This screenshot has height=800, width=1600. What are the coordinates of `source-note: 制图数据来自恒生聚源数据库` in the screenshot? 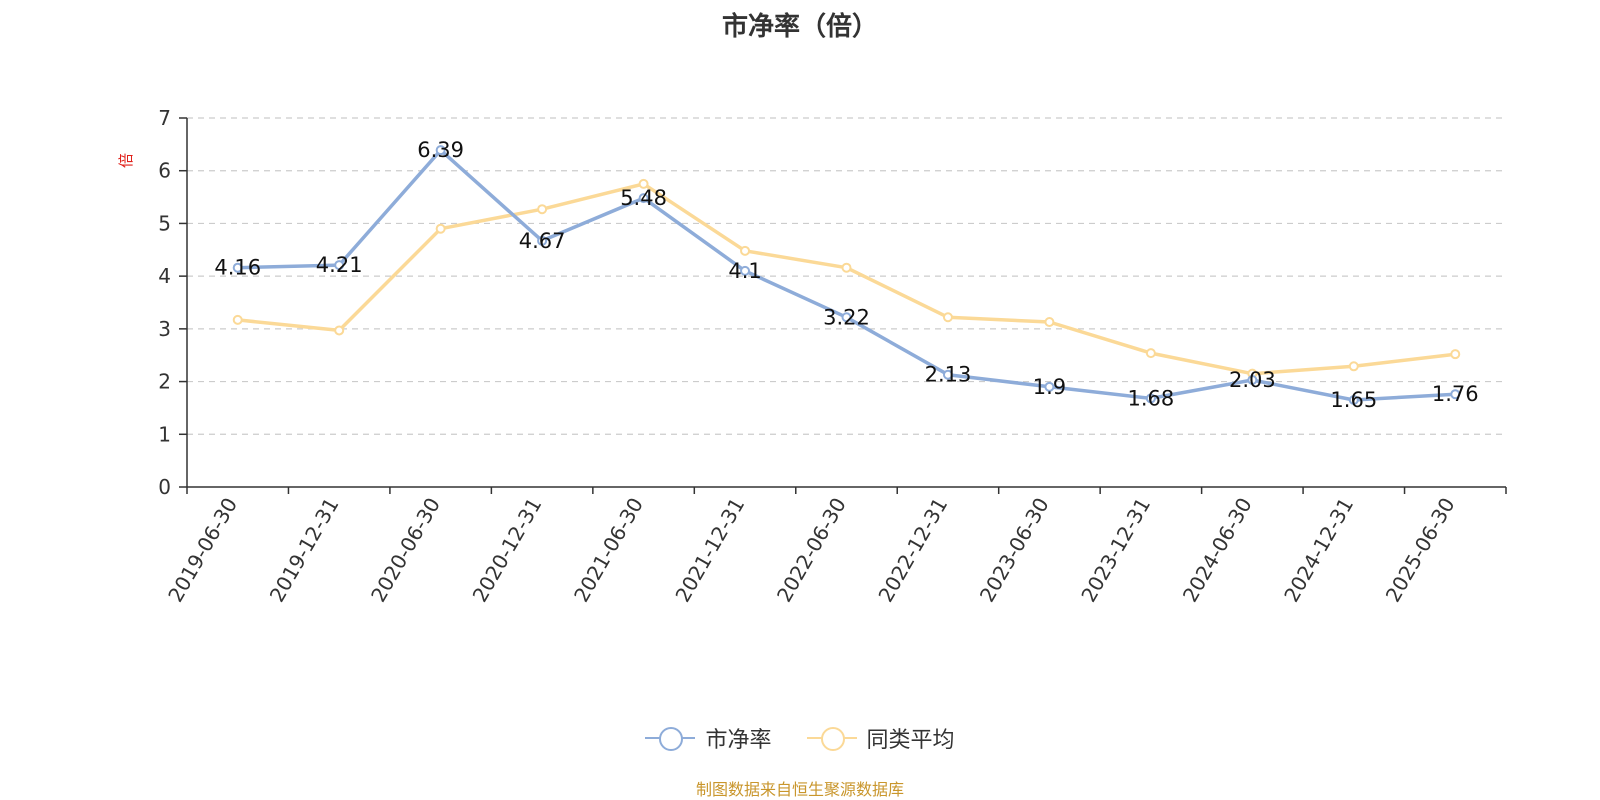 It's located at (799, 789).